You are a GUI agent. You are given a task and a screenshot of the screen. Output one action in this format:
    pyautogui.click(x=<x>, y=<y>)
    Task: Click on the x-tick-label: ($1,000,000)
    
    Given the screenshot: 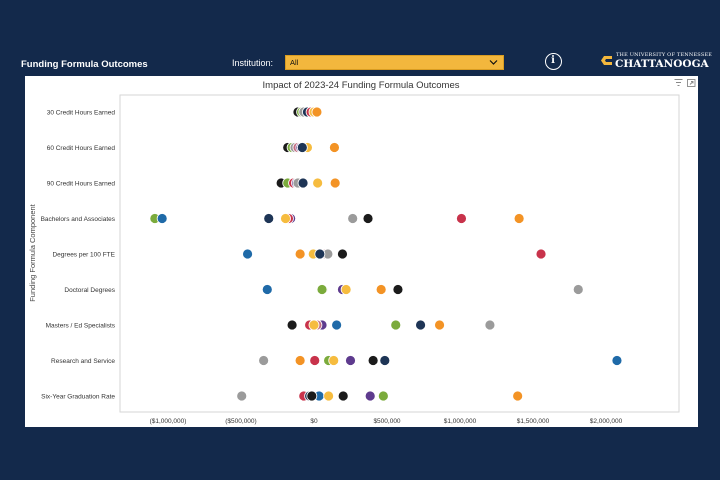 What is the action you would take?
    pyautogui.click(x=168, y=421)
    